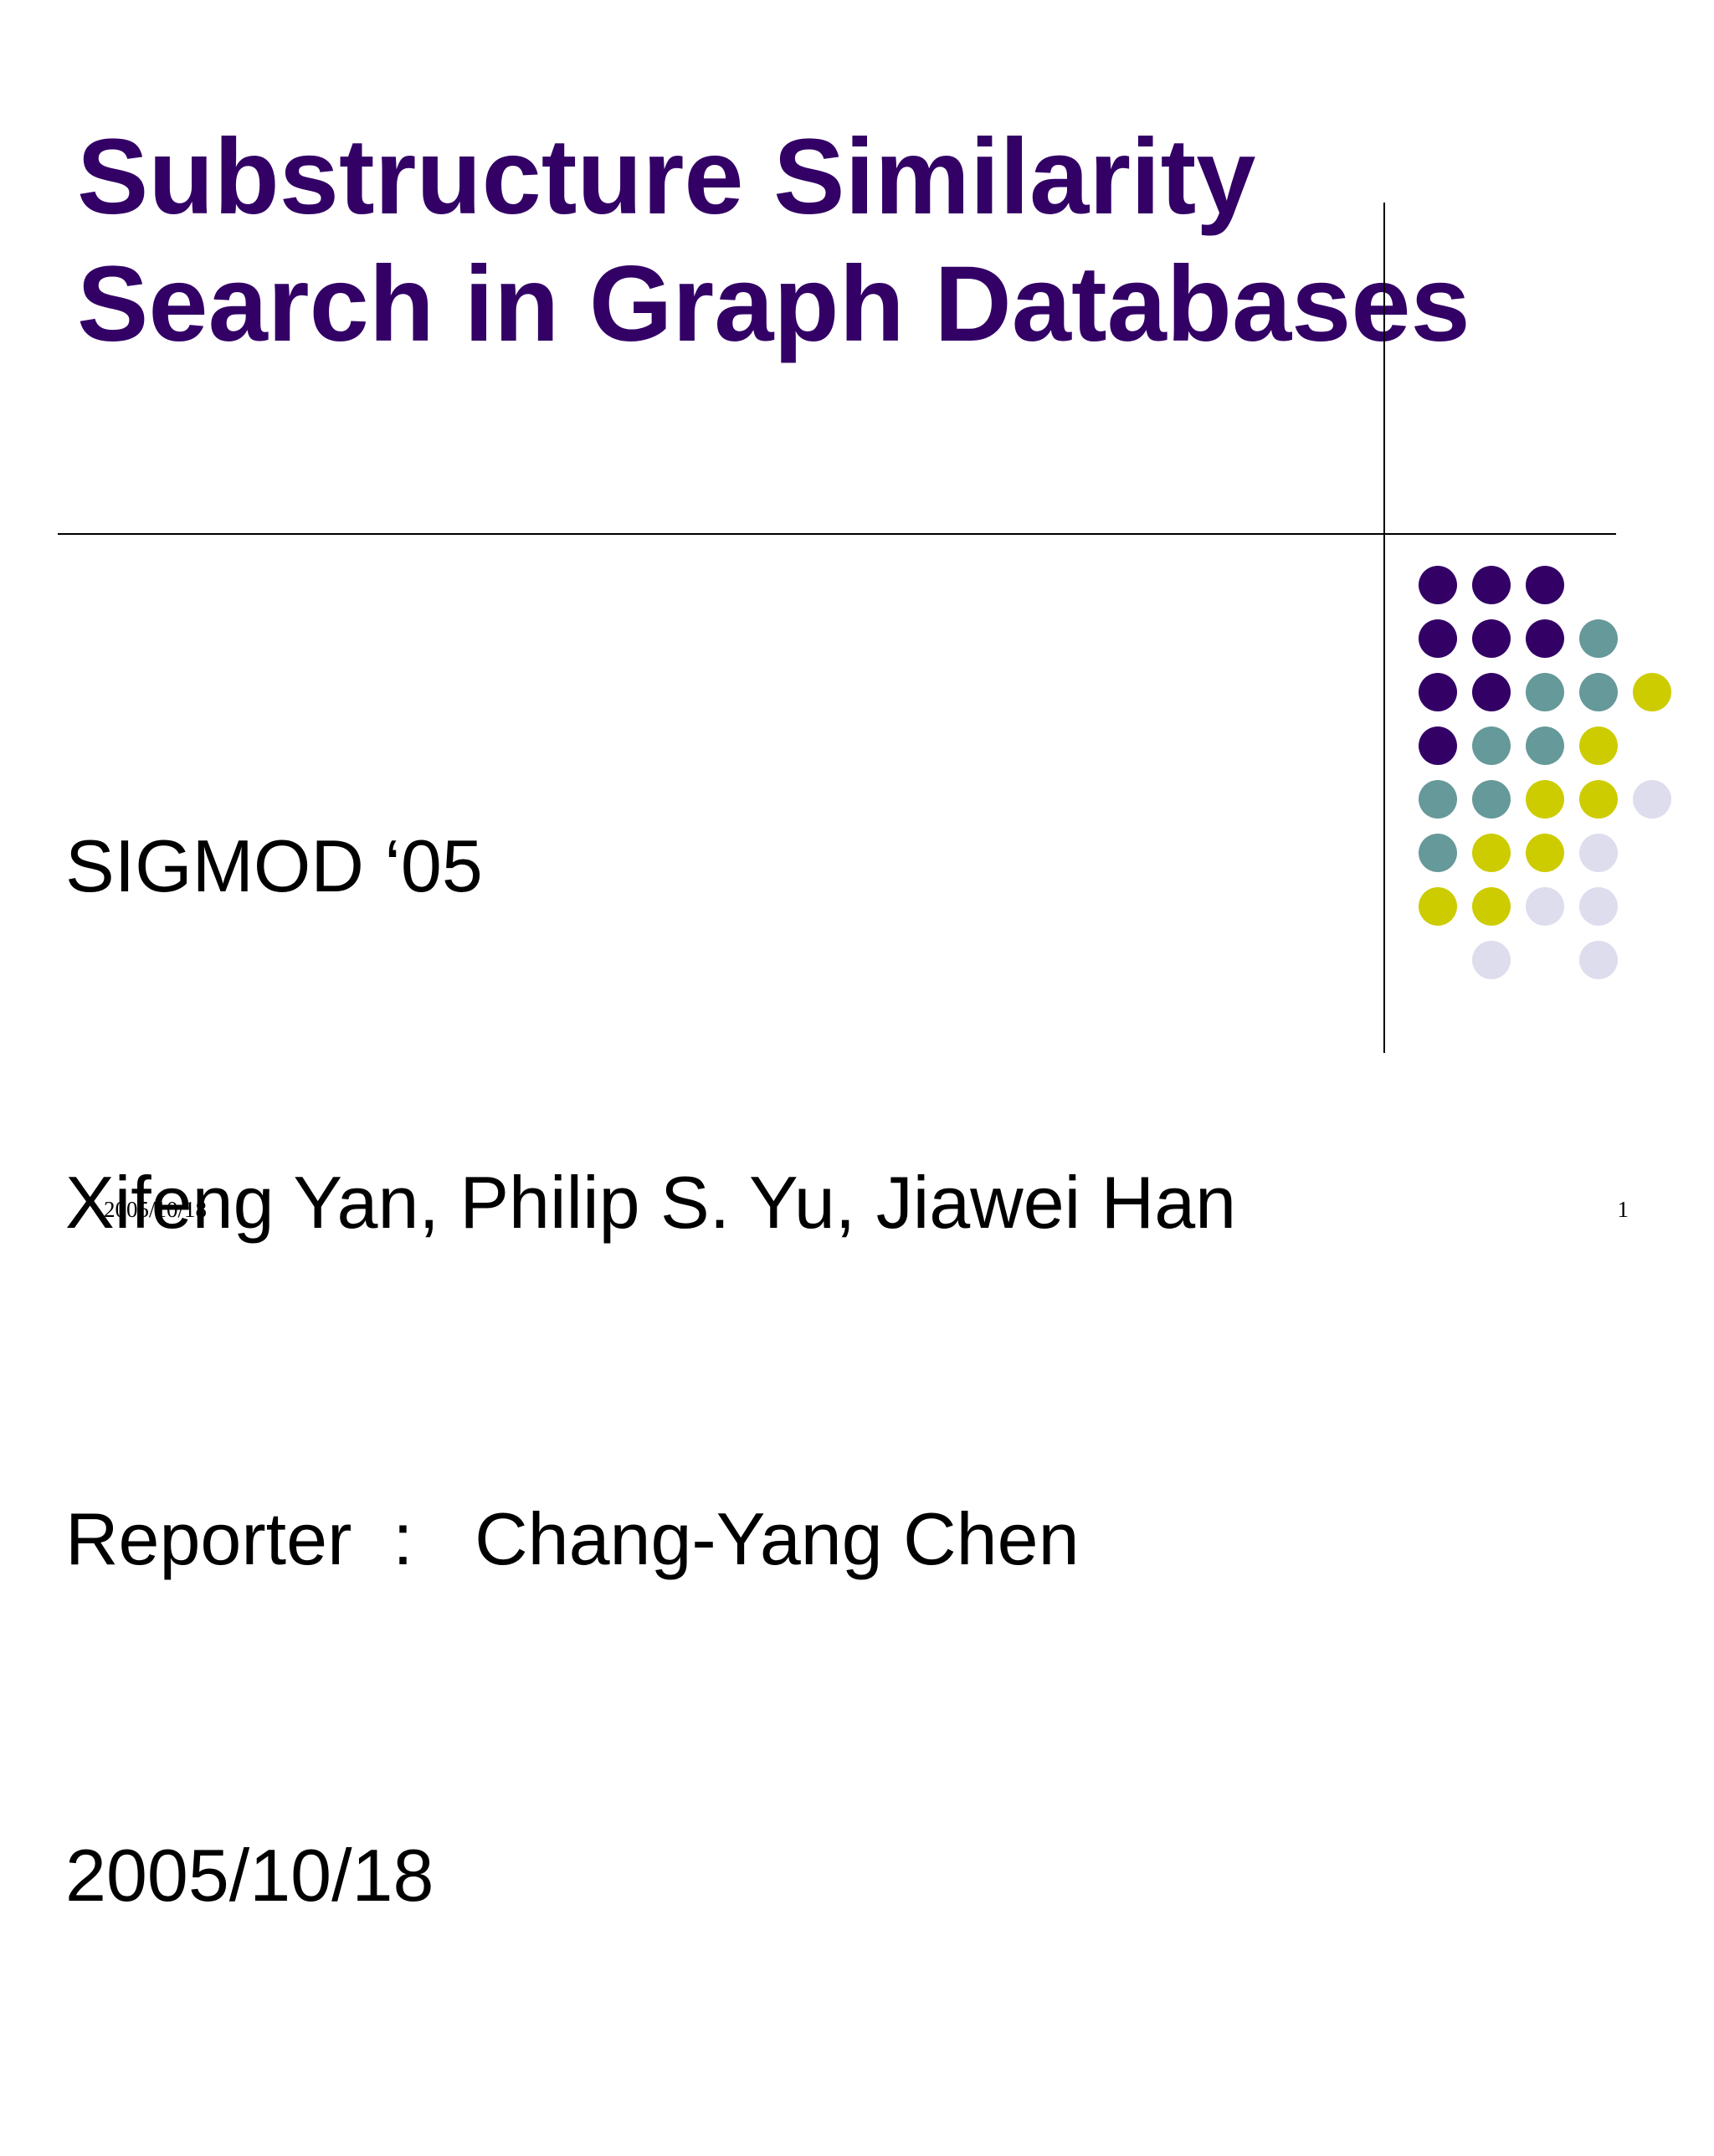 This screenshot has width=1714, height=2156. I want to click on title-line-2: Search in Graph Databases, so click(773, 304).